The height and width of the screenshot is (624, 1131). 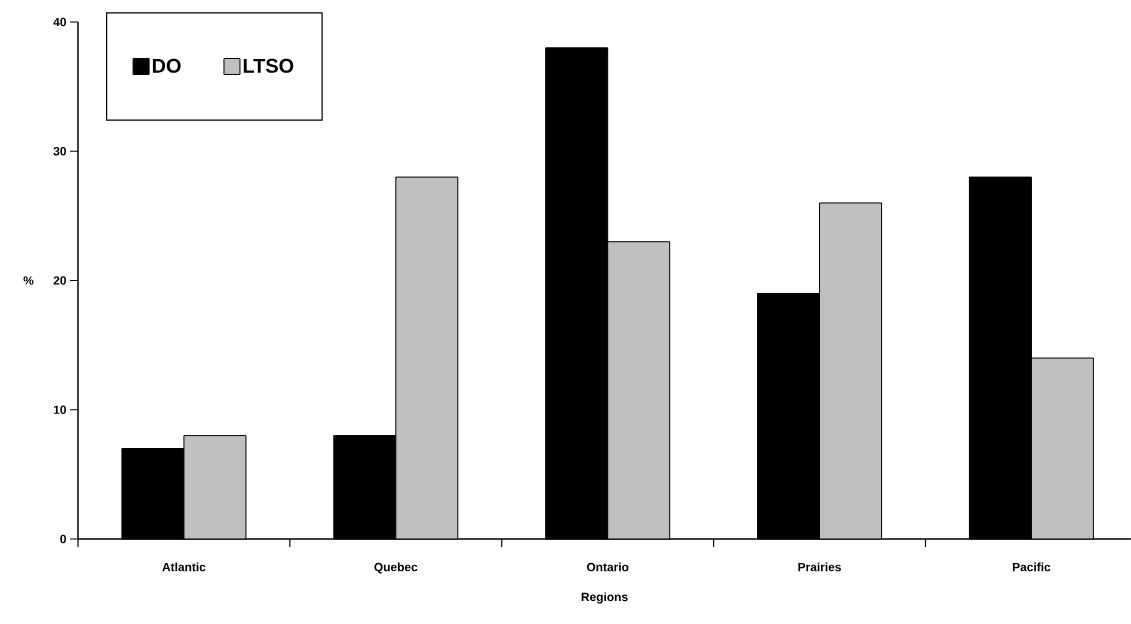 What do you see at coordinates (59, 22) in the screenshot?
I see `y-tick-label: 40` at bounding box center [59, 22].